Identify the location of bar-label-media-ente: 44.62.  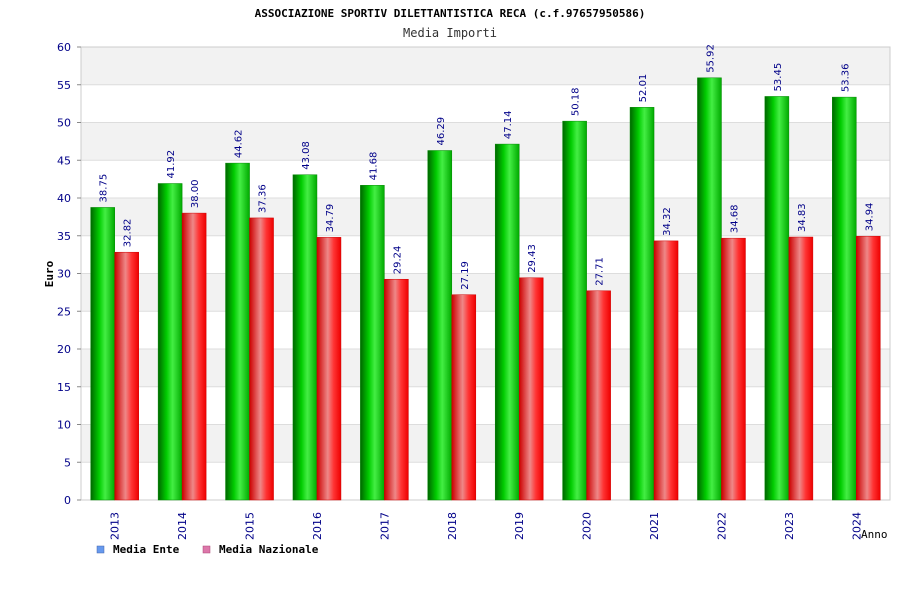
(239, 143).